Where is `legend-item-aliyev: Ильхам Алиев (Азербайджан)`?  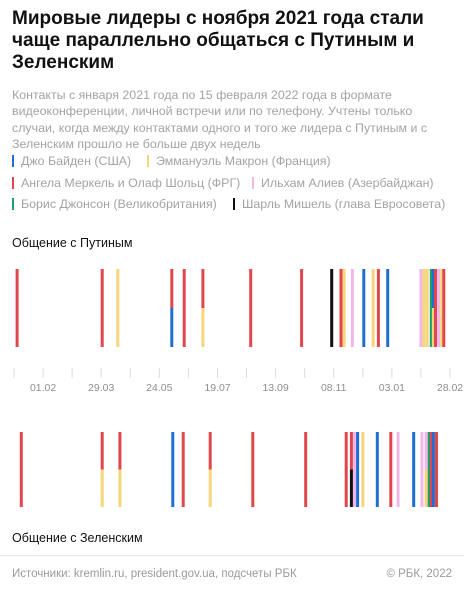 legend-item-aliyev: Ильхам Алиев (Азербайджан) is located at coordinates (343, 183).